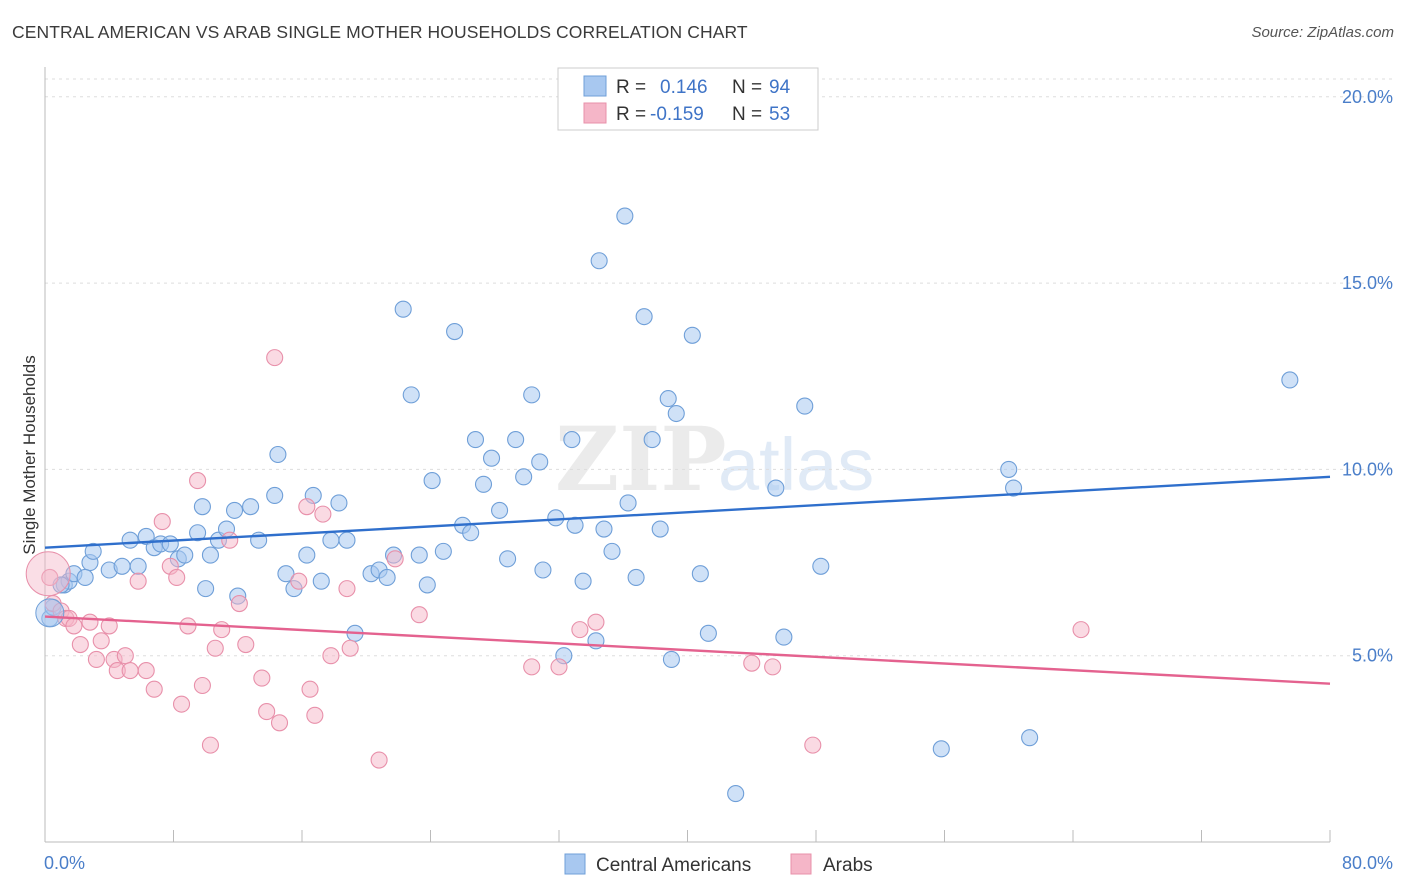 Image resolution: width=1406 pixels, height=892 pixels. What do you see at coordinates (631, 87) in the screenshot?
I see `legend-r-label-1: R =` at bounding box center [631, 87].